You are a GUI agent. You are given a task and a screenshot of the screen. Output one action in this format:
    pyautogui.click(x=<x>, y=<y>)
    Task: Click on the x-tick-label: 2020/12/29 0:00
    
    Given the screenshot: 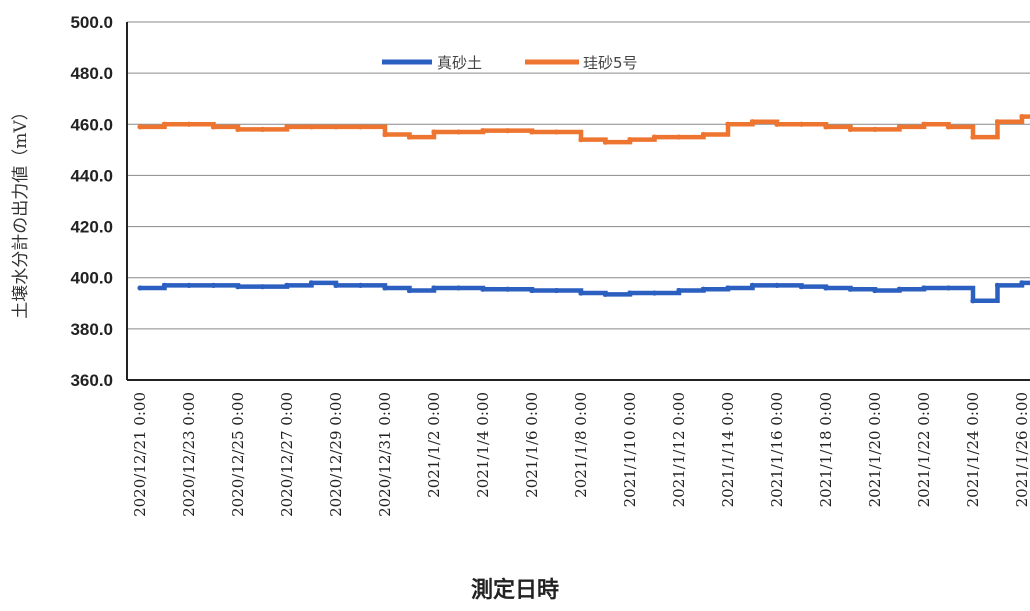 What is the action you would take?
    pyautogui.click(x=336, y=454)
    